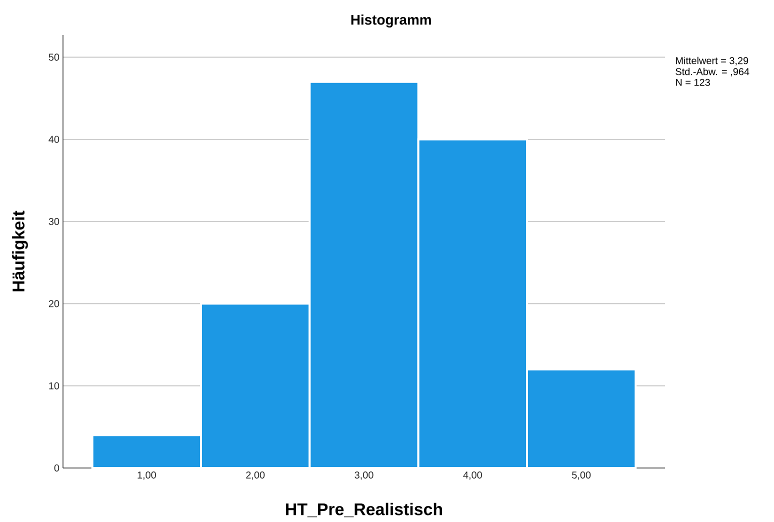 The height and width of the screenshot is (522, 774). I want to click on text: N = 123, so click(693, 82).